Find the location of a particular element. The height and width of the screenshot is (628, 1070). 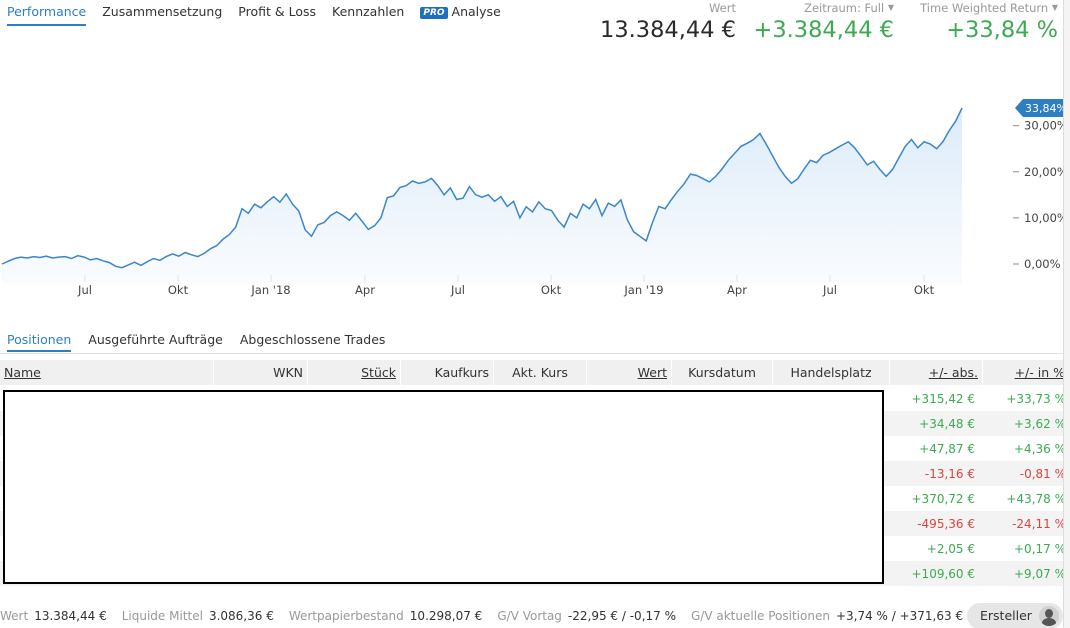

cell-pct: +33,73 % is located at coordinates (1036, 398).